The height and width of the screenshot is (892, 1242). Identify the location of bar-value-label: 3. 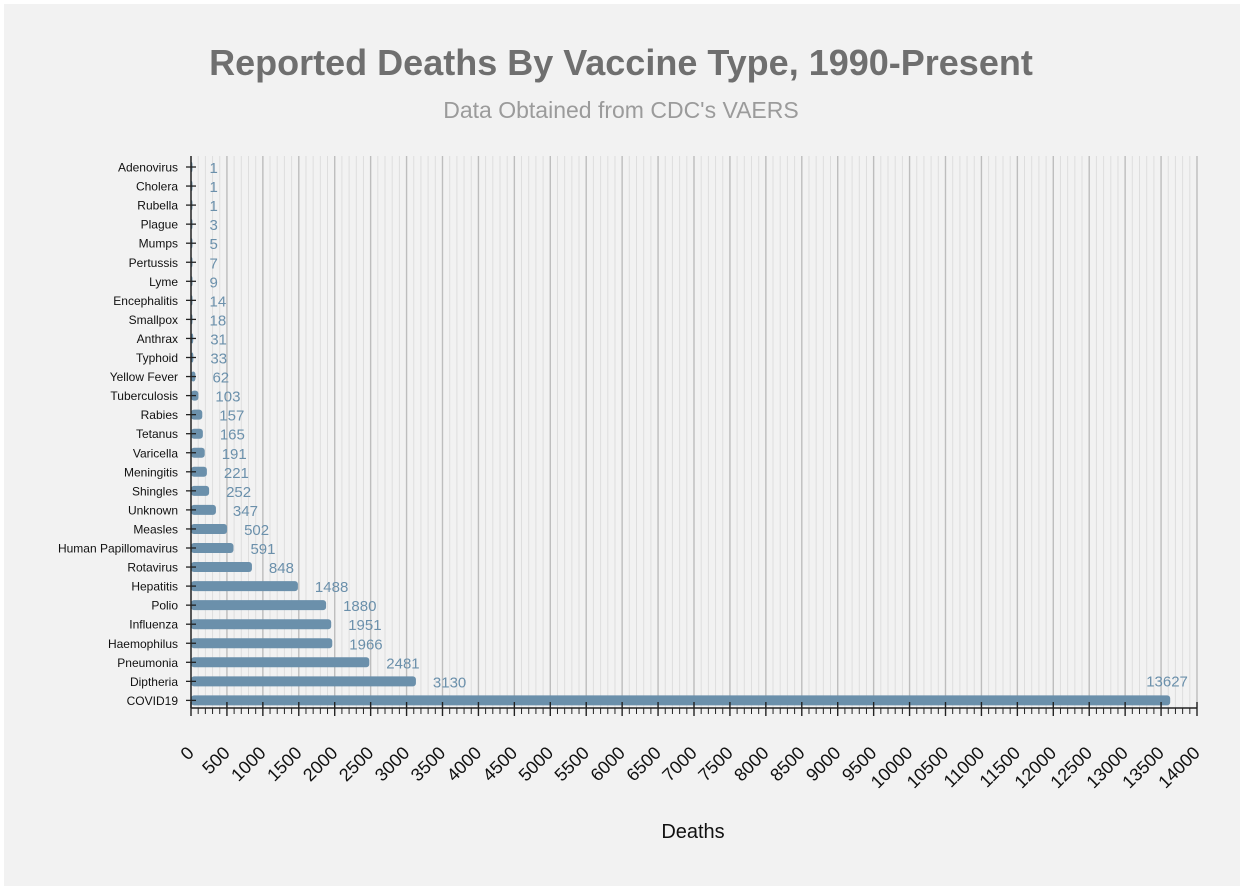
(214, 225).